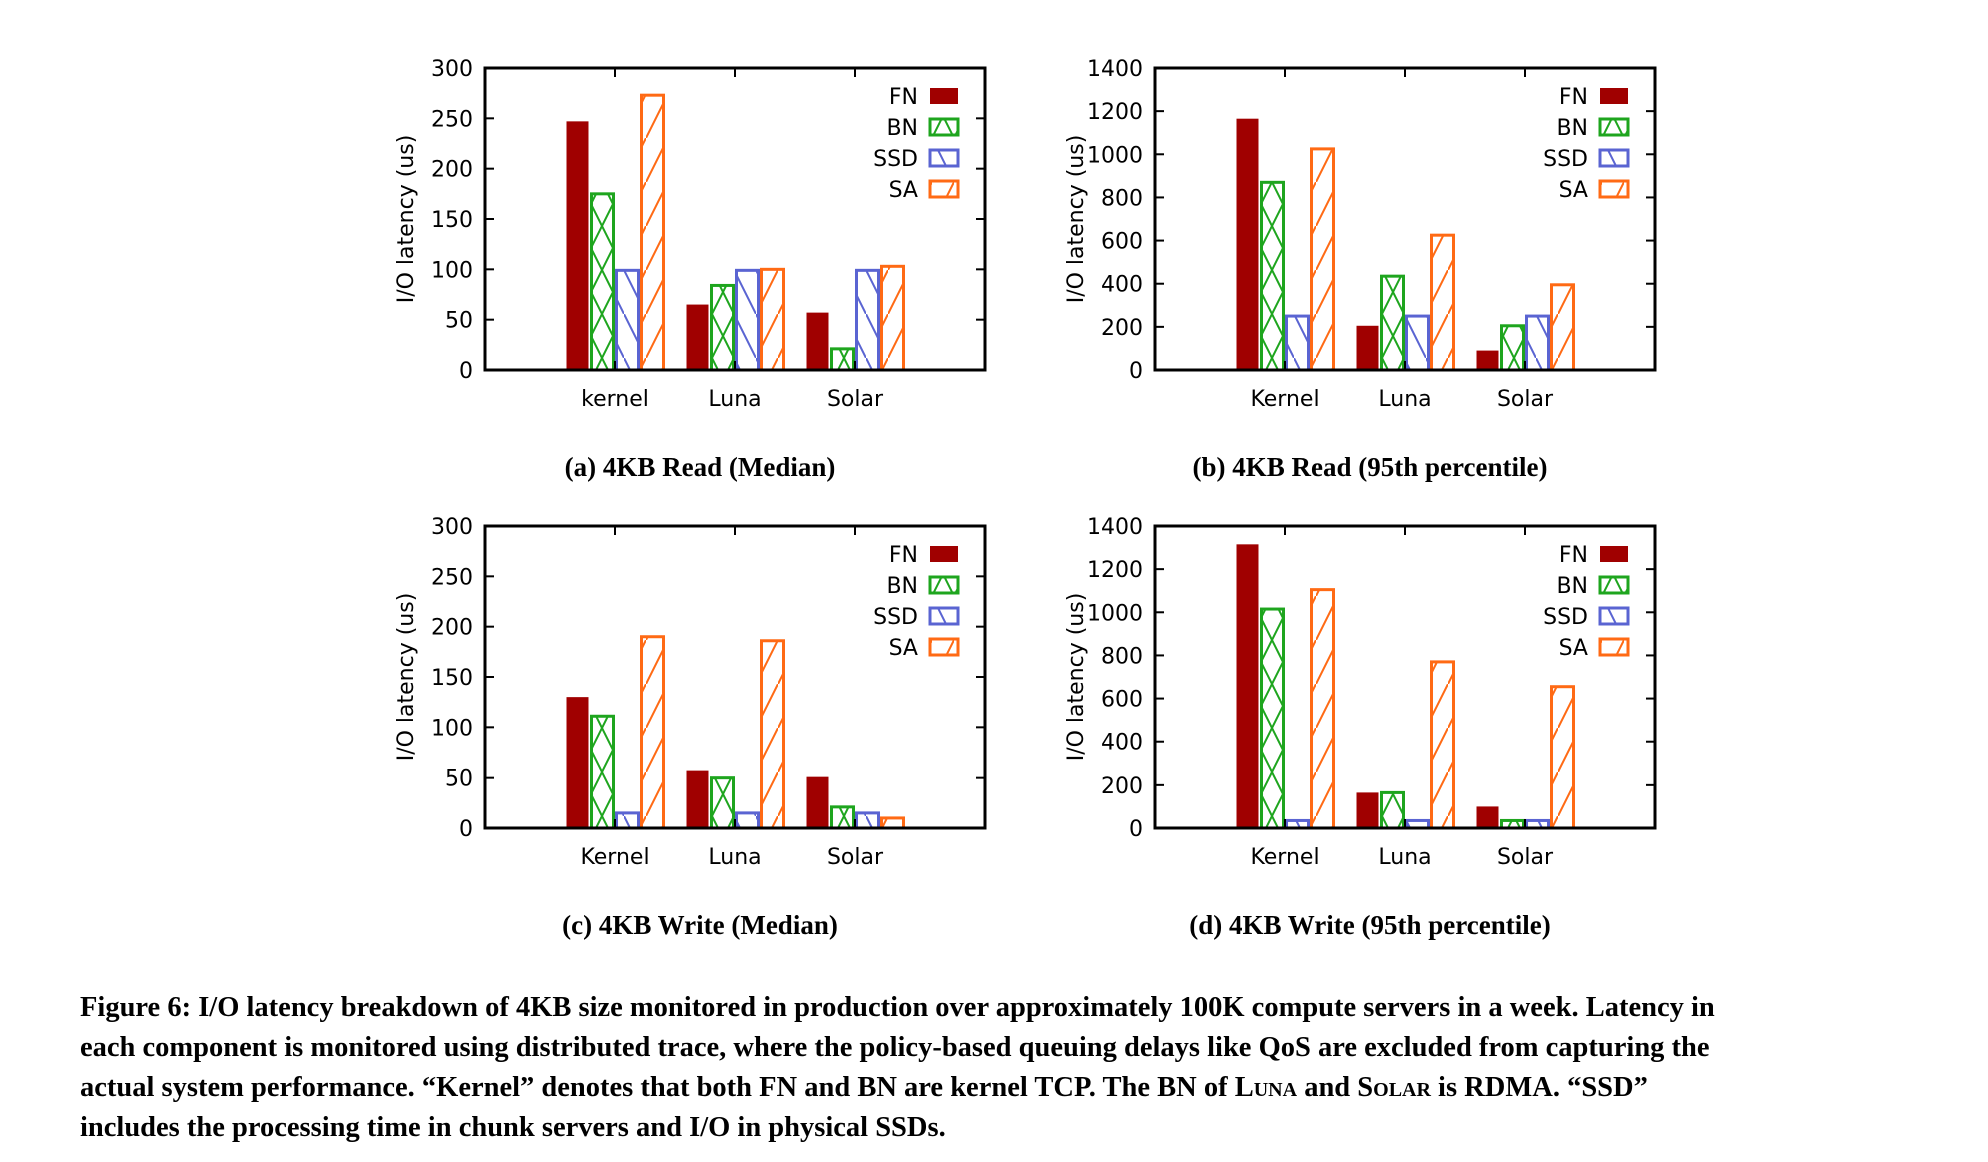 This screenshot has height=1162, width=1988. I want to click on chart-b-caption: (b) 4KB Read (95th percentile), so click(1370, 467).